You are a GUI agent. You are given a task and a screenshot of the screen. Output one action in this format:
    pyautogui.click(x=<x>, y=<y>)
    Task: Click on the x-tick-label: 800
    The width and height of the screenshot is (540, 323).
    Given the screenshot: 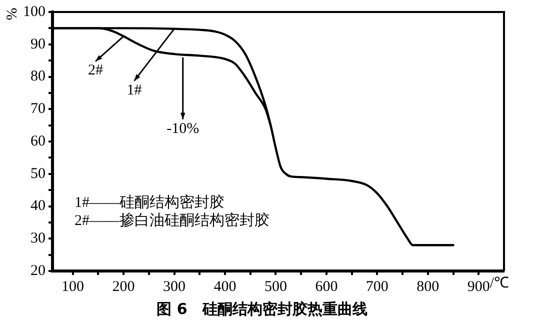 What is the action you would take?
    pyautogui.click(x=428, y=286)
    